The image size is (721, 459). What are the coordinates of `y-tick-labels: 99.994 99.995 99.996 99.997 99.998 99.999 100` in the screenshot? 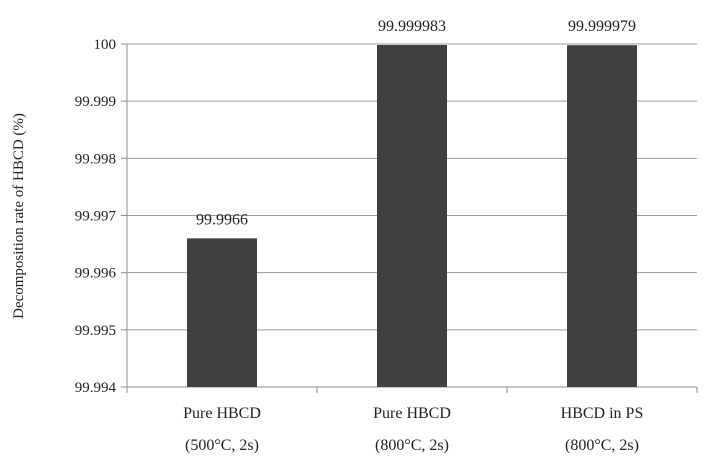 It's located at (96, 216).